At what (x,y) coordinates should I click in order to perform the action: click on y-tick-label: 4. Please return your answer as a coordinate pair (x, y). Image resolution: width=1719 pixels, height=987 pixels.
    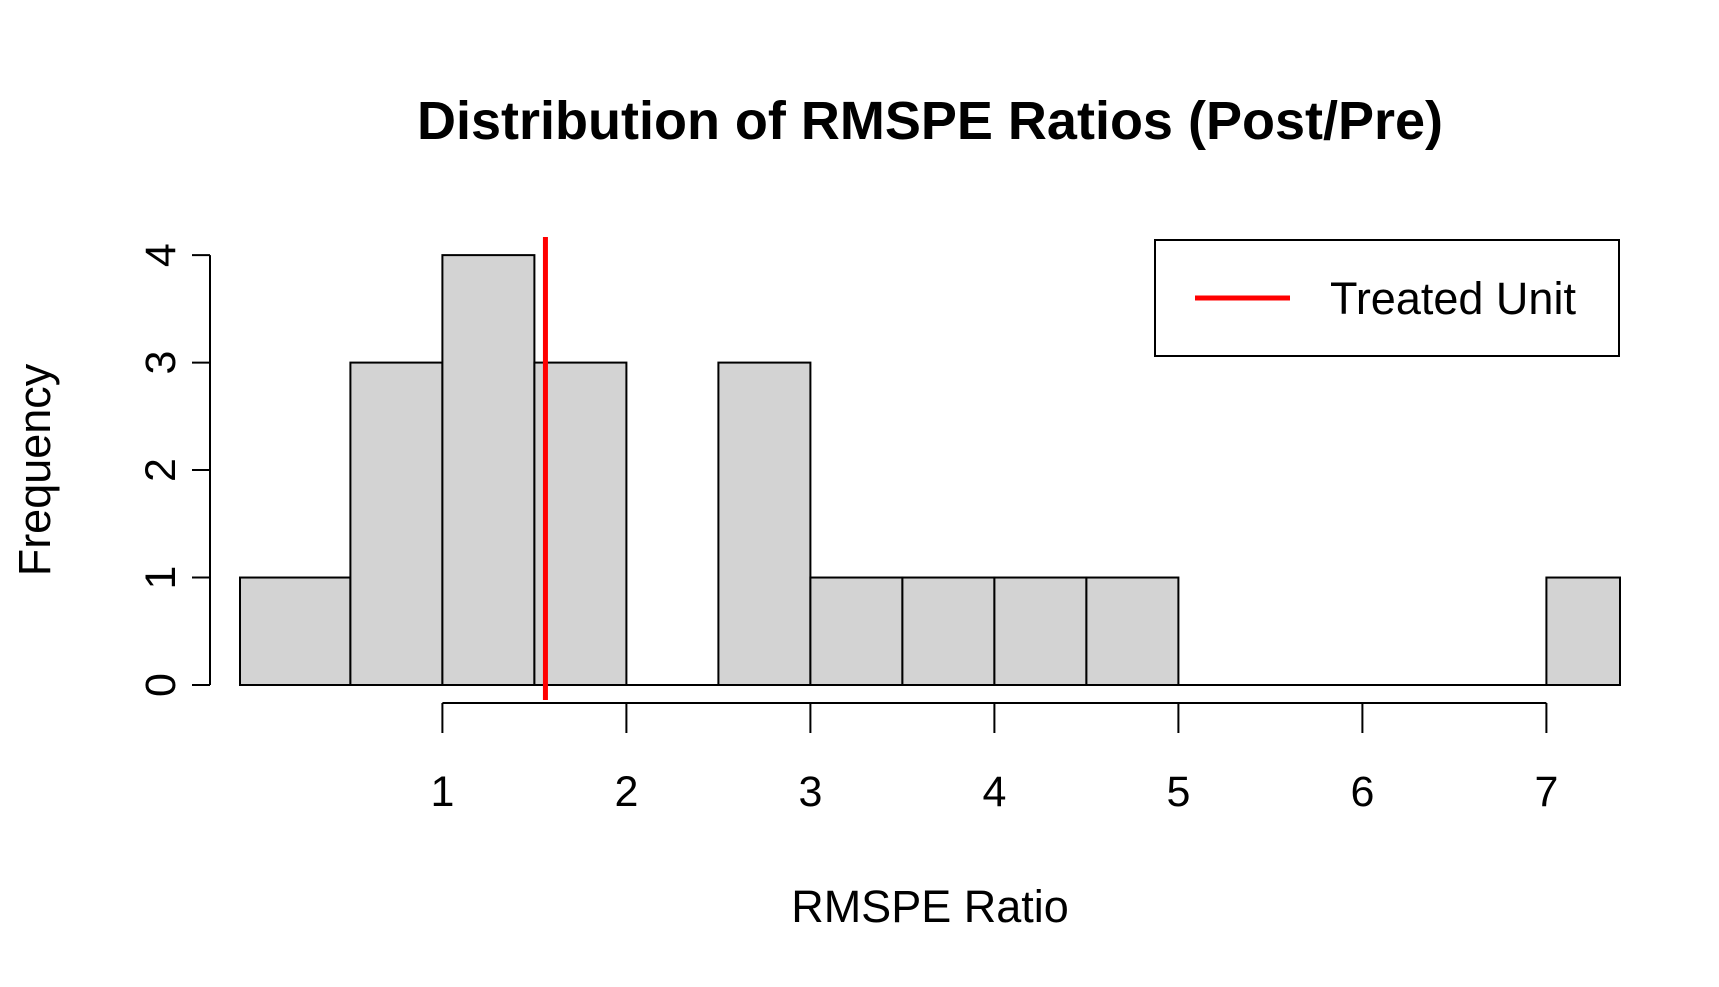
    Looking at the image, I should click on (161, 255).